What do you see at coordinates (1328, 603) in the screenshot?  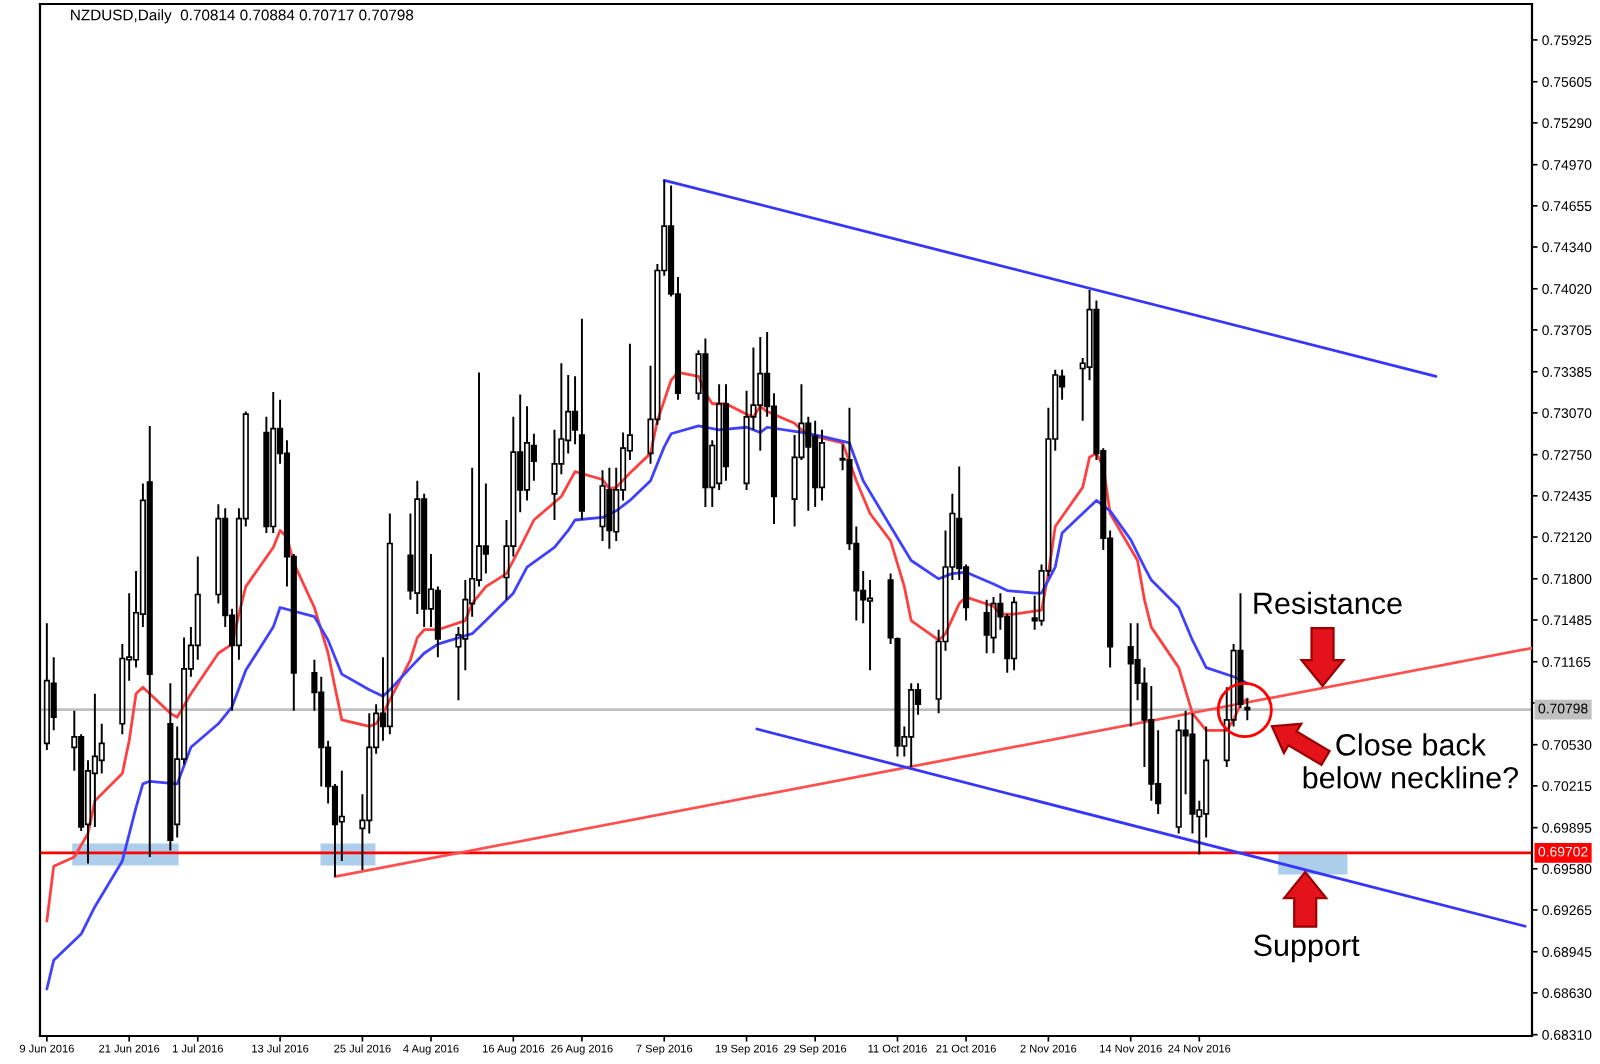 I see `annotation: Resistance` at bounding box center [1328, 603].